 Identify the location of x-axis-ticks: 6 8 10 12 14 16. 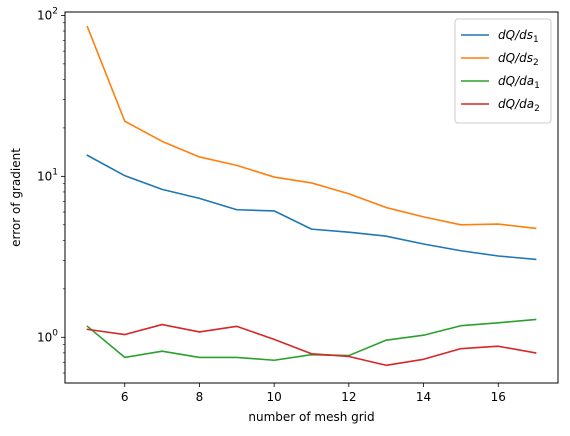
(313, 393).